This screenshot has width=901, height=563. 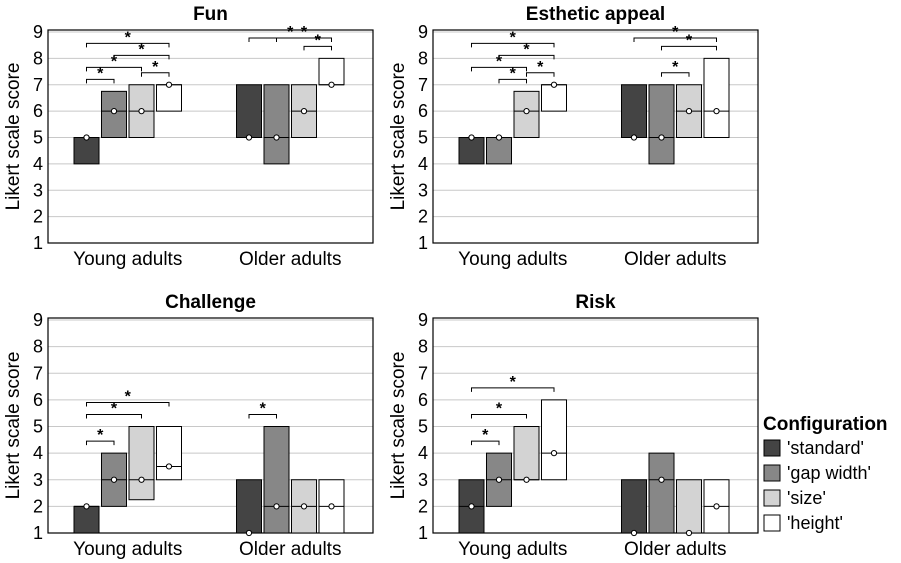 What do you see at coordinates (423, 480) in the screenshot?
I see `y-tick-label: 3` at bounding box center [423, 480].